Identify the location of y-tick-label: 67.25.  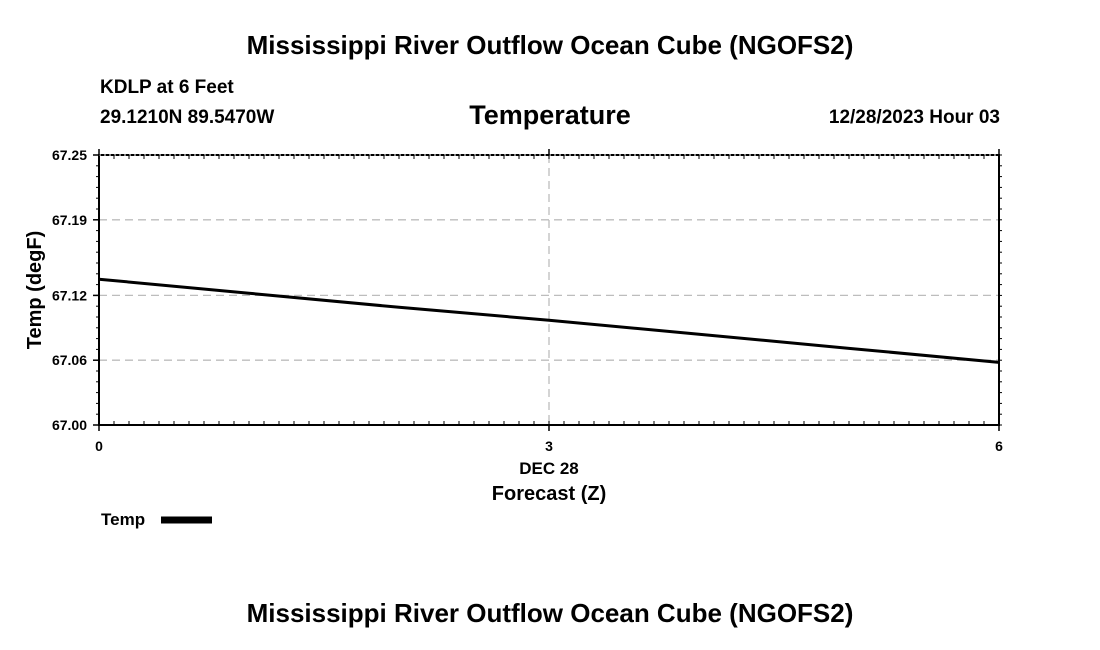
(69, 155).